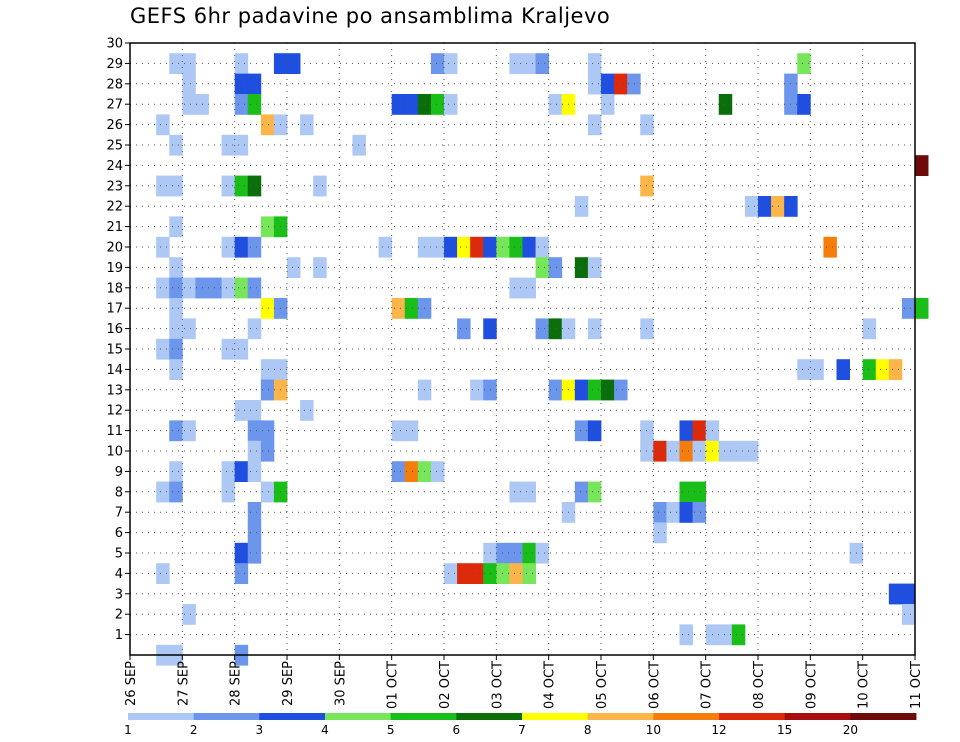 This screenshot has width=960, height=742. I want to click on y-tick-label: 5, so click(119, 554).